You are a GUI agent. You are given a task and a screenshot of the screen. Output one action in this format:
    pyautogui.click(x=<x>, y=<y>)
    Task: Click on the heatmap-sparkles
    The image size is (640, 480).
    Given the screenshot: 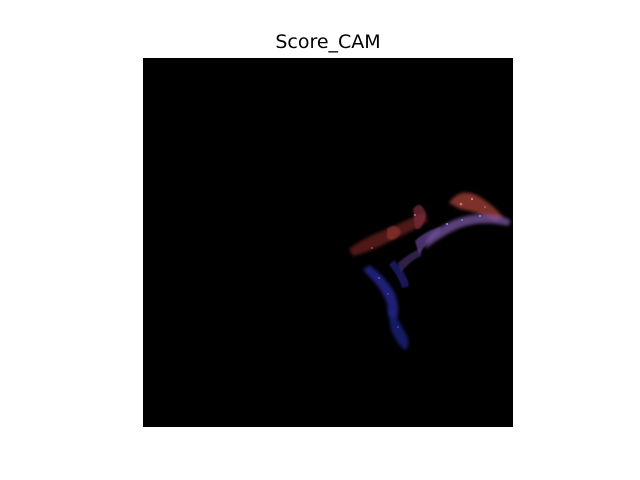 What is the action you would take?
    pyautogui.click(x=428, y=262)
    